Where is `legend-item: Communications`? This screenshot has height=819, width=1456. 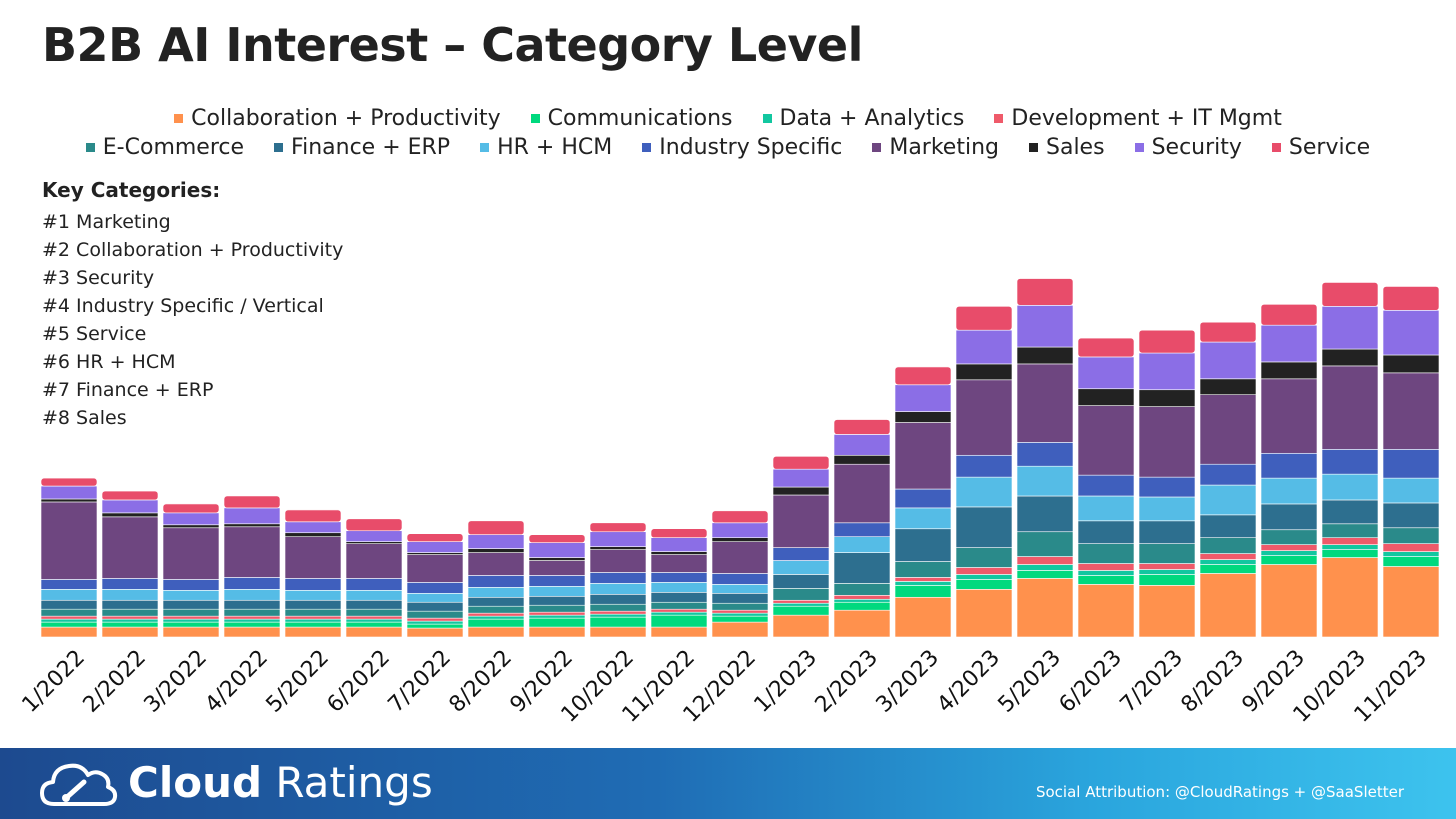 legend-item: Communications is located at coordinates (631, 118).